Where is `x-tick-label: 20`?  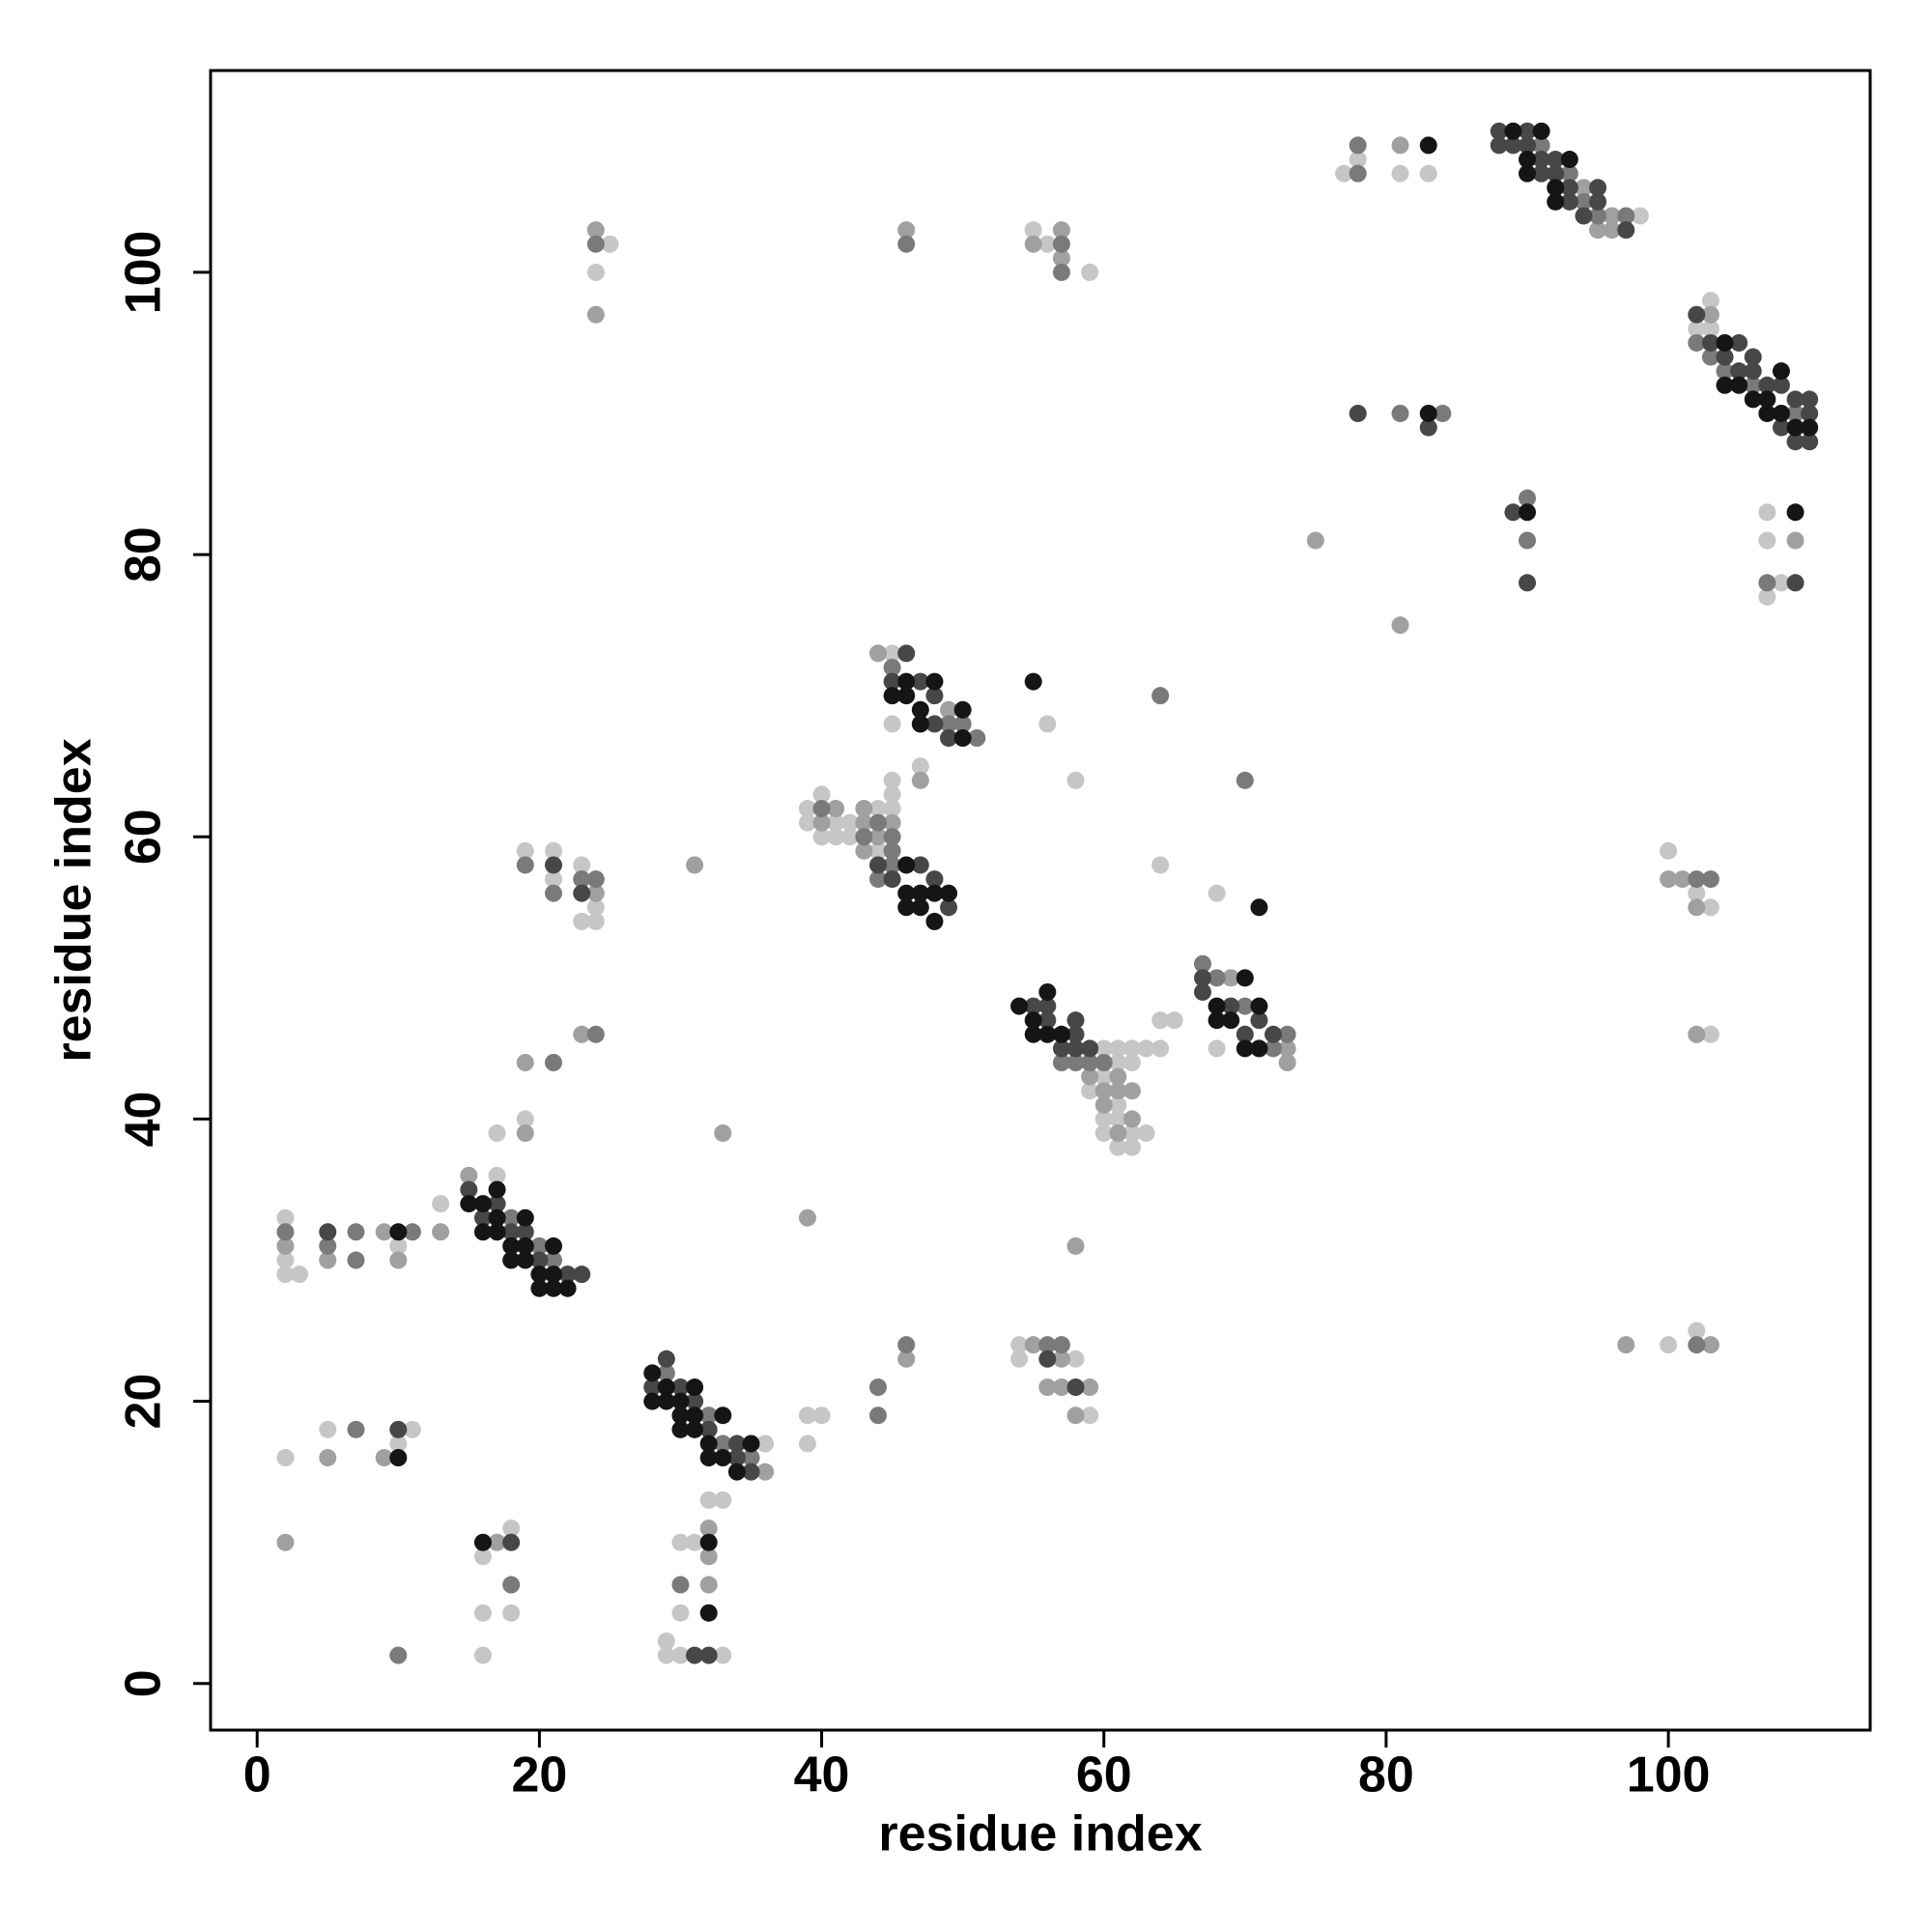
x-tick-label: 20 is located at coordinates (539, 1775).